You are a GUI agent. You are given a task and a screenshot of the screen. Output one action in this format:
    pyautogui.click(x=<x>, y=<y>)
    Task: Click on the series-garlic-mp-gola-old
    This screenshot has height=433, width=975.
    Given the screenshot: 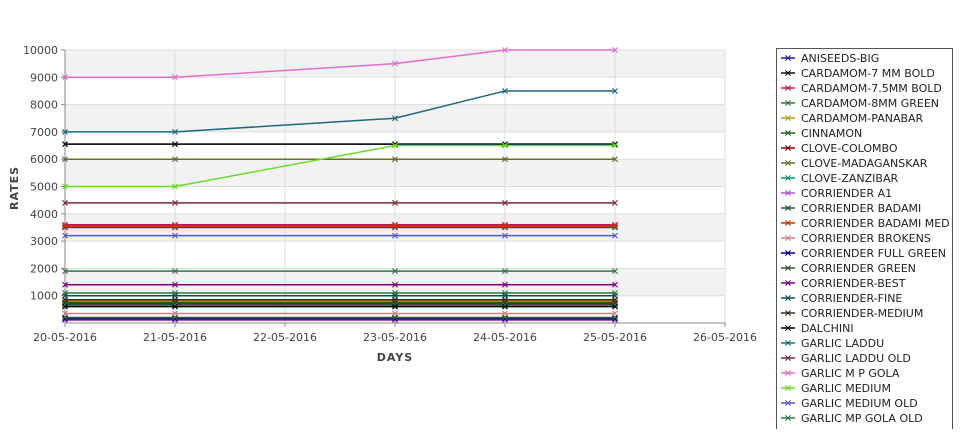 What is the action you would take?
    pyautogui.click(x=340, y=271)
    